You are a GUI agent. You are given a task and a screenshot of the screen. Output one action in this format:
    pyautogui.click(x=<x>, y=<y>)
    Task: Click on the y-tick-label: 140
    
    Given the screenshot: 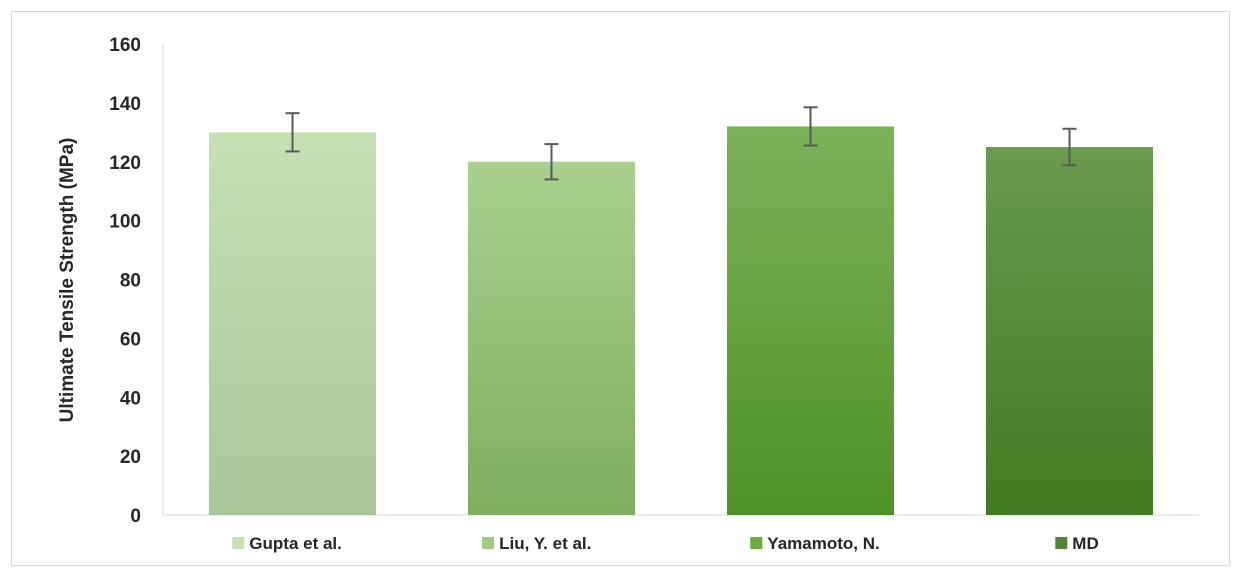 What is the action you would take?
    pyautogui.click(x=125, y=104)
    